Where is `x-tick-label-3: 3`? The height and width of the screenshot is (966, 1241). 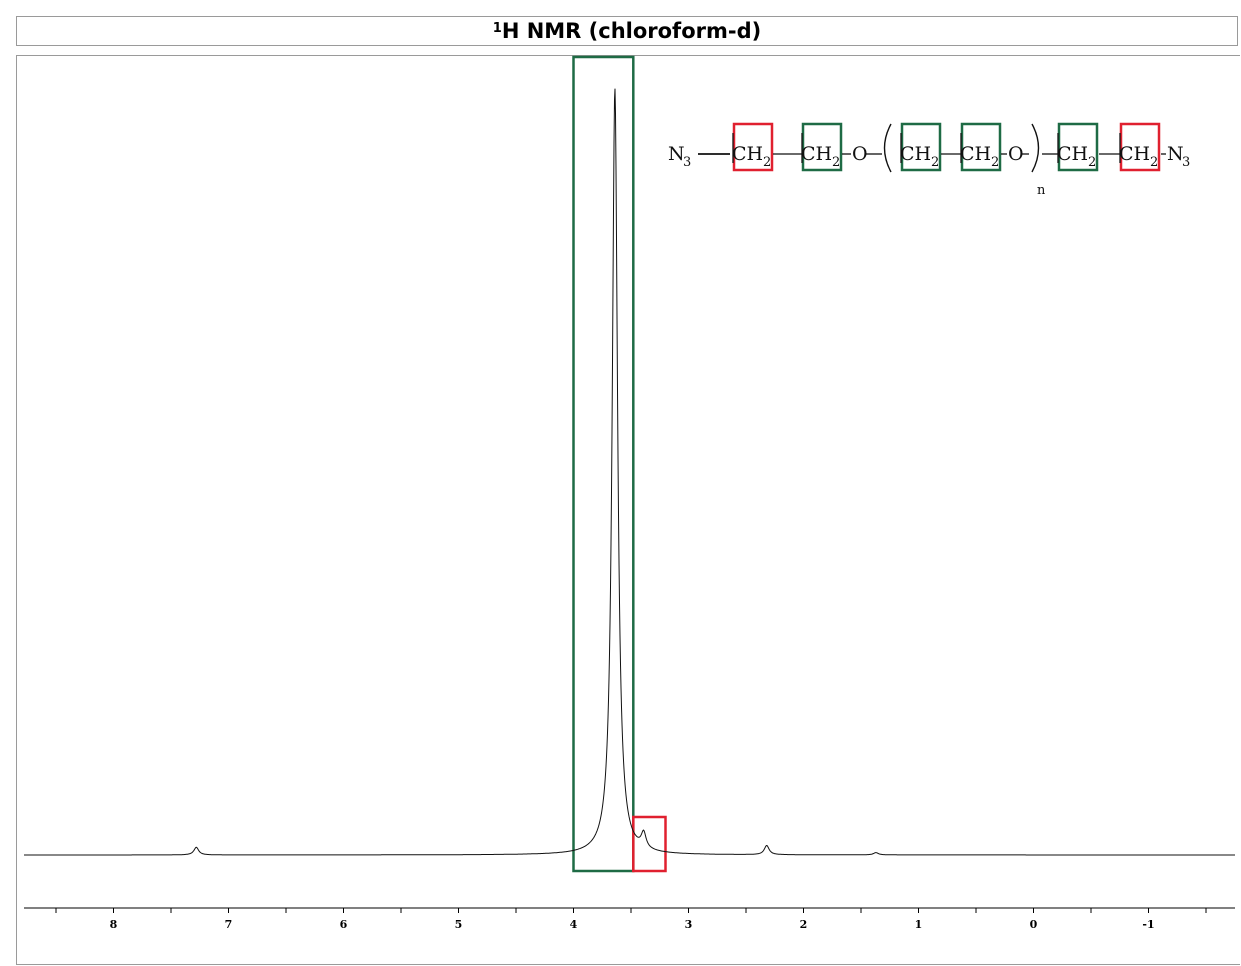 x-tick-label-3: 3 is located at coordinates (689, 924).